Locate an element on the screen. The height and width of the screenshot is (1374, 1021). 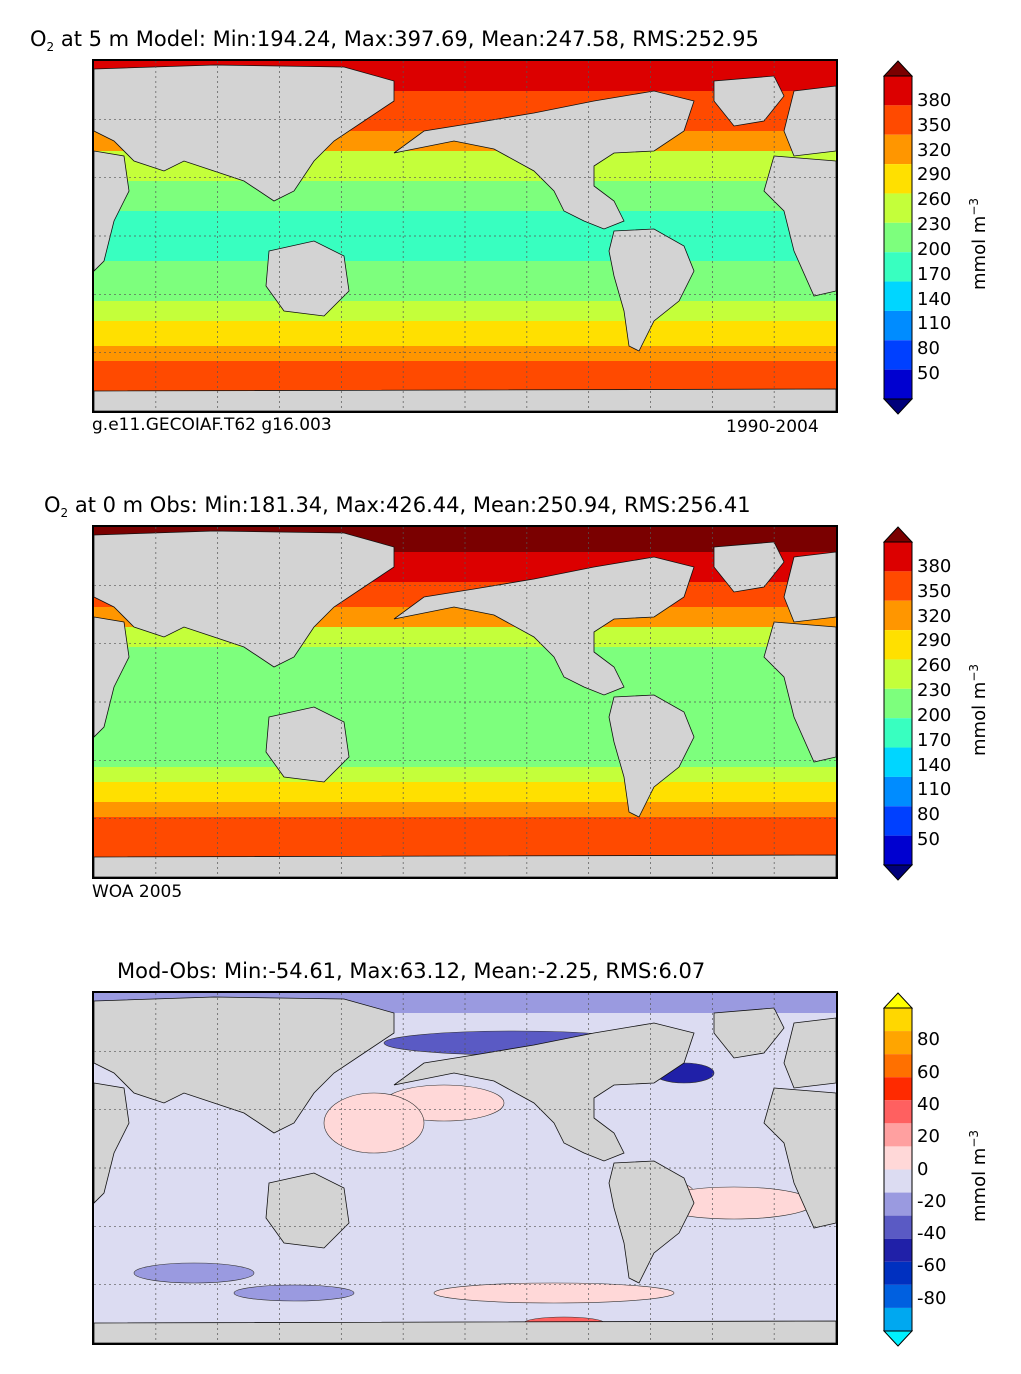
land-africa-west is located at coordinates (799, 1158).